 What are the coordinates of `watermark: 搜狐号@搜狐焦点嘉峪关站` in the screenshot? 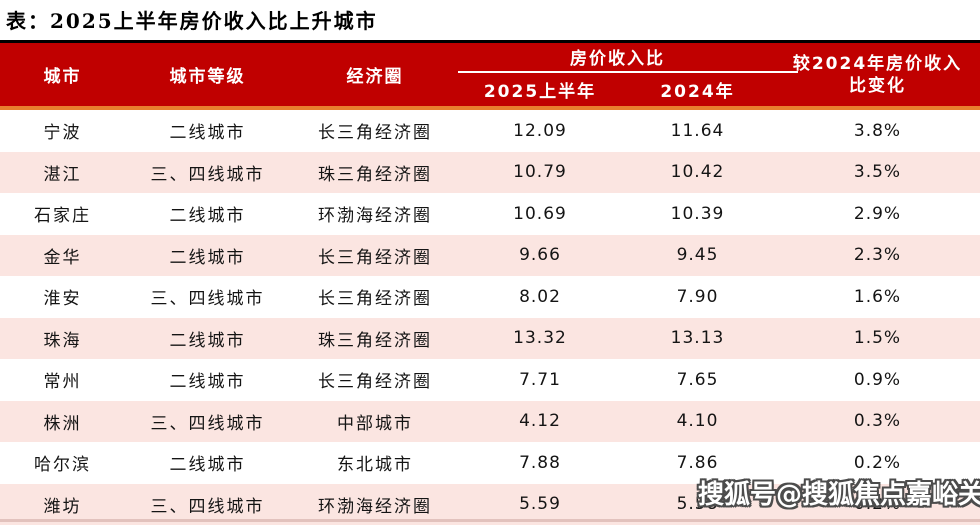 It's located at (839, 492).